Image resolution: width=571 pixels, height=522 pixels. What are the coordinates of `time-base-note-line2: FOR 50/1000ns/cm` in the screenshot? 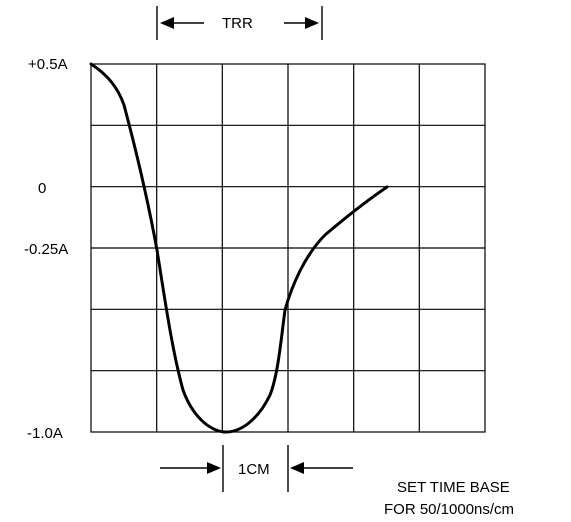 It's located at (449, 509).